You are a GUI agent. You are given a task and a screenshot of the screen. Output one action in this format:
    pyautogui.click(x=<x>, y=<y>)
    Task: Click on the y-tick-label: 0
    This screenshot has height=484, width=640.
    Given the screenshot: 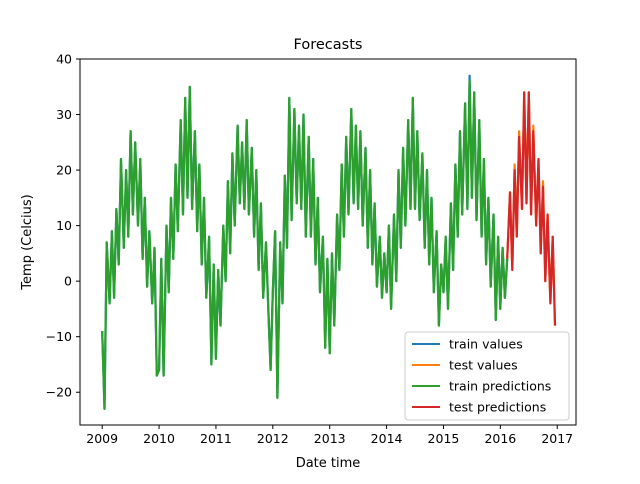 What is the action you would take?
    pyautogui.click(x=68, y=281)
    